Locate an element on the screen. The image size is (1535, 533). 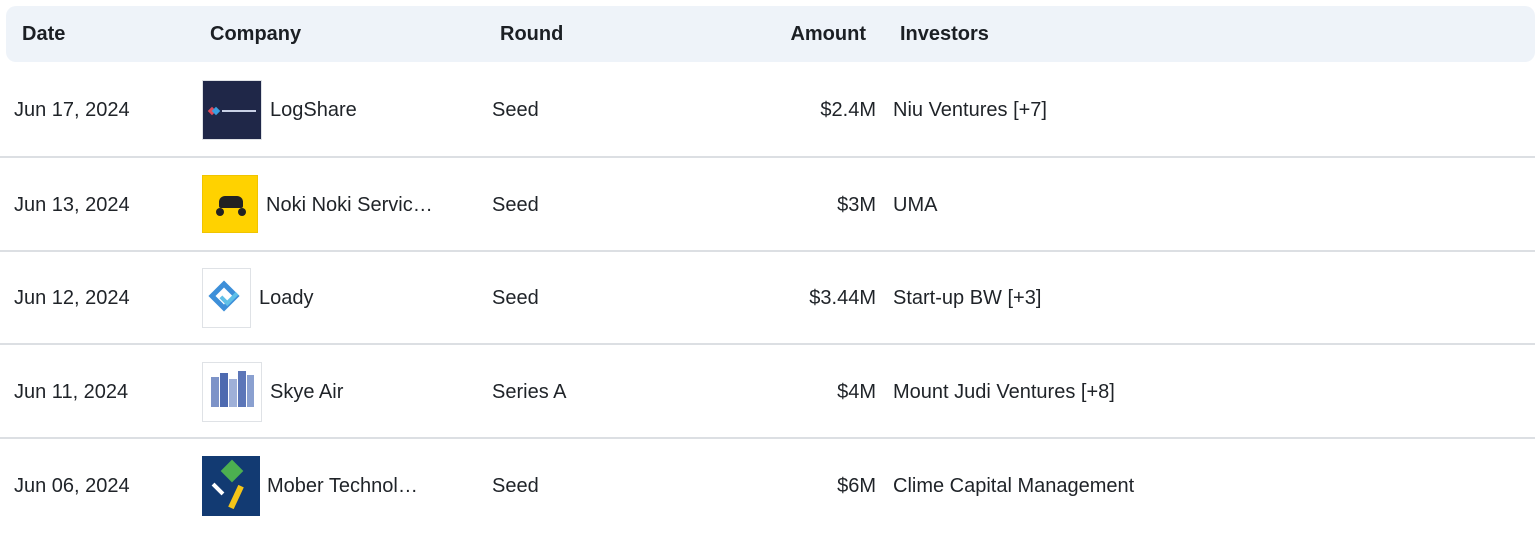
date: Jun 12, 2024 is located at coordinates (72, 298).